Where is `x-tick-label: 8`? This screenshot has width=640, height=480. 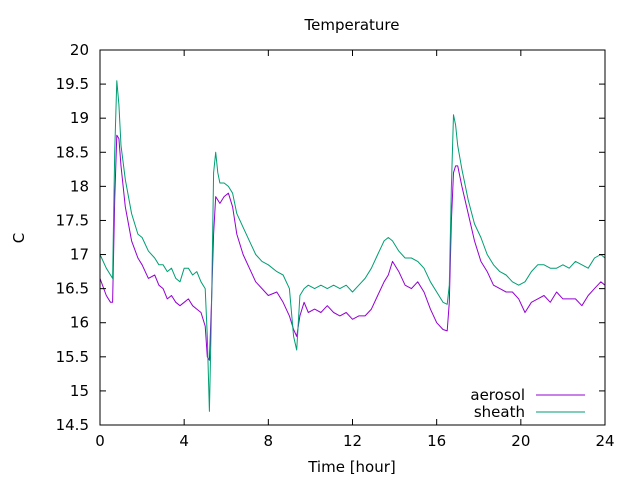 x-tick-label: 8 is located at coordinates (269, 441).